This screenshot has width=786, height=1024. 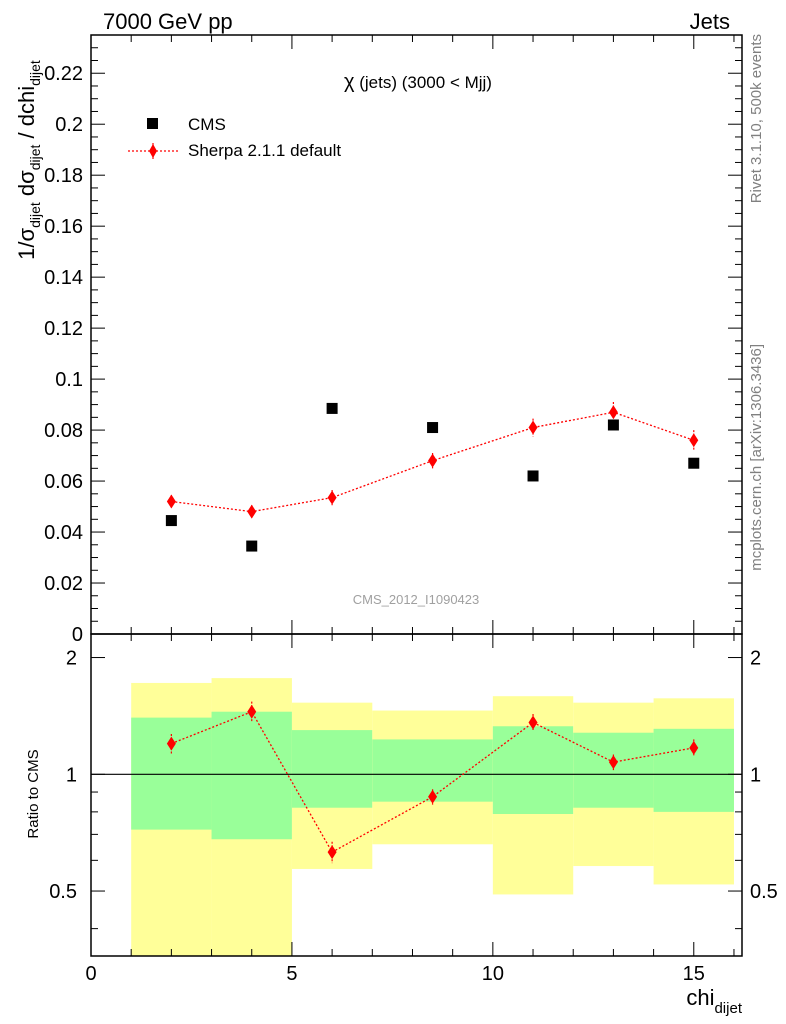 What do you see at coordinates (423, 82) in the screenshot?
I see `title-rest: (jets) (3000 < Mjj)` at bounding box center [423, 82].